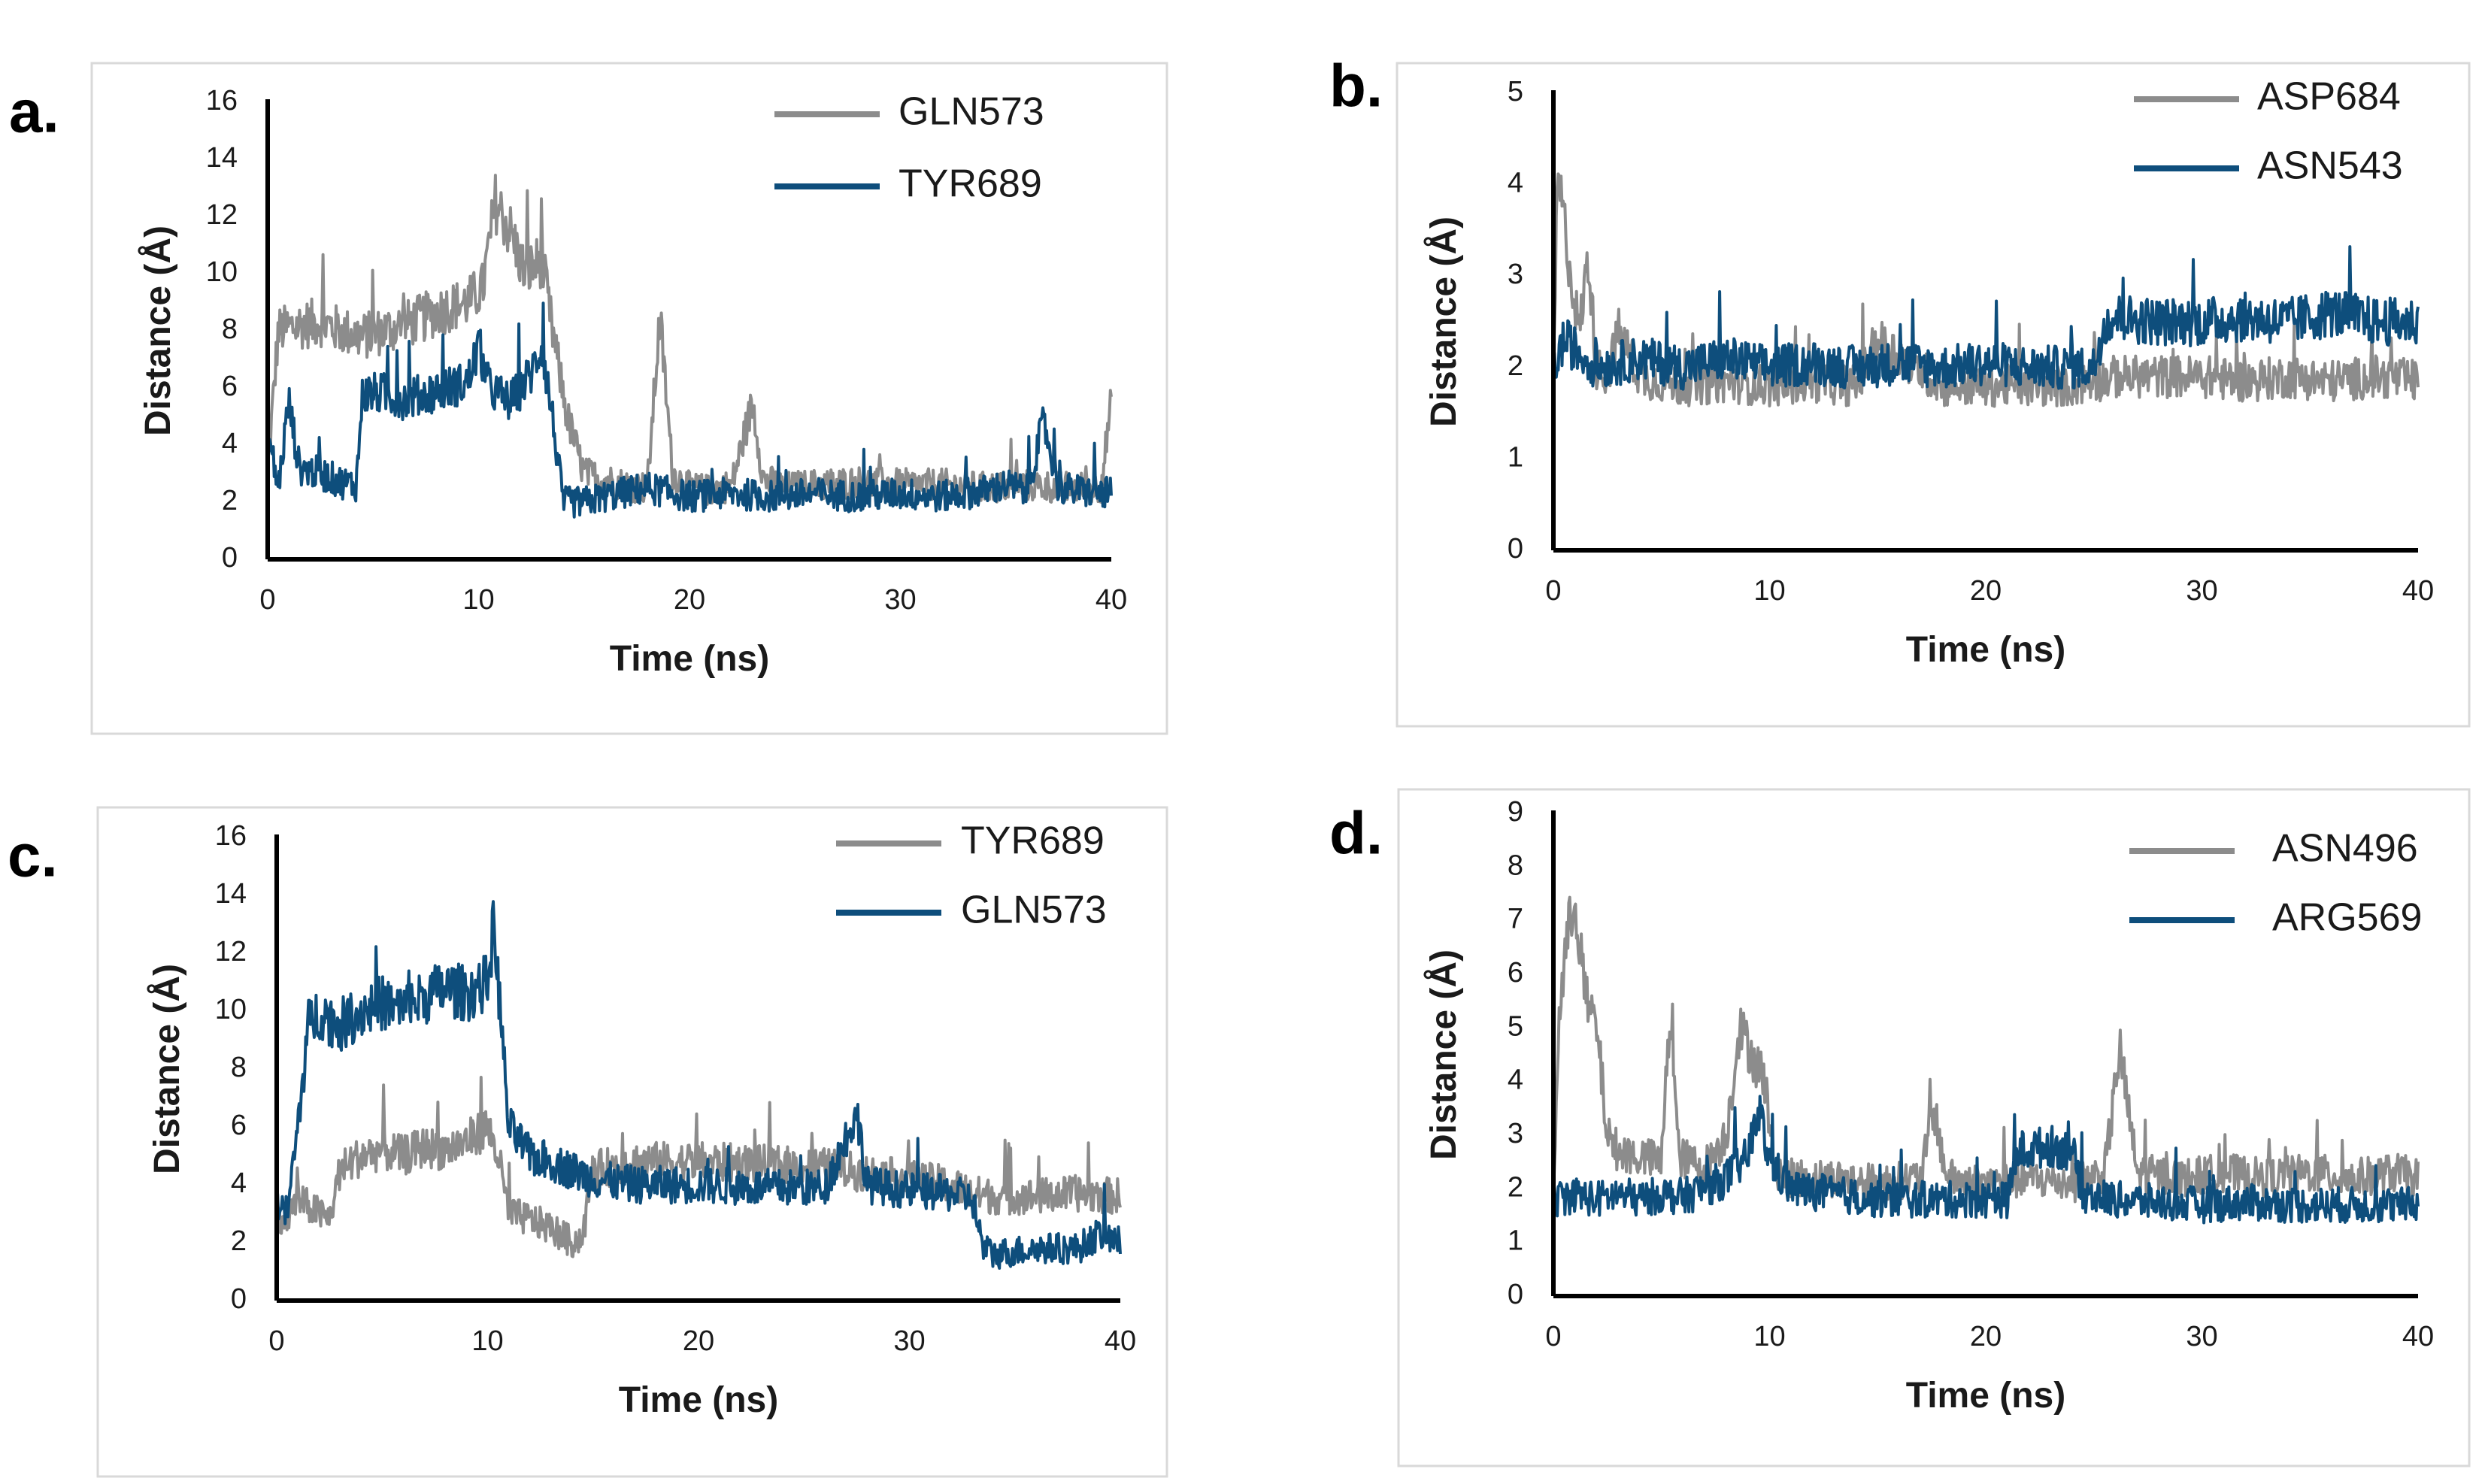 The height and width of the screenshot is (1484, 2485). What do you see at coordinates (1356, 86) in the screenshot?
I see `panel-label: b.` at bounding box center [1356, 86].